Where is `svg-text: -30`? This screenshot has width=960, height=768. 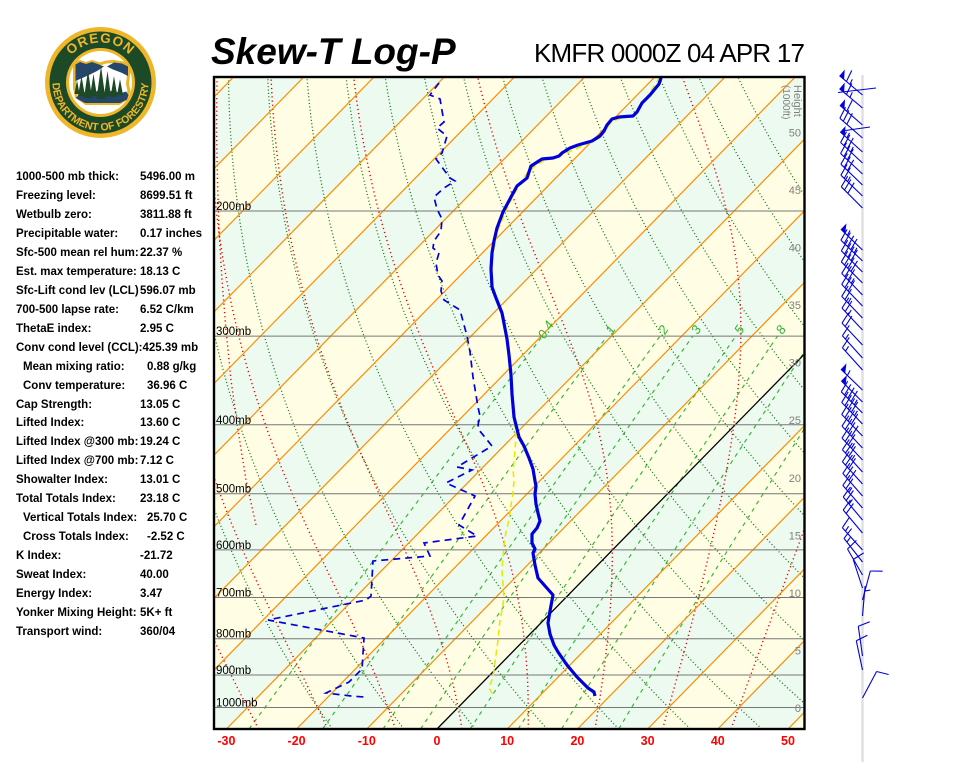 svg-text: -30 is located at coordinates (226, 741).